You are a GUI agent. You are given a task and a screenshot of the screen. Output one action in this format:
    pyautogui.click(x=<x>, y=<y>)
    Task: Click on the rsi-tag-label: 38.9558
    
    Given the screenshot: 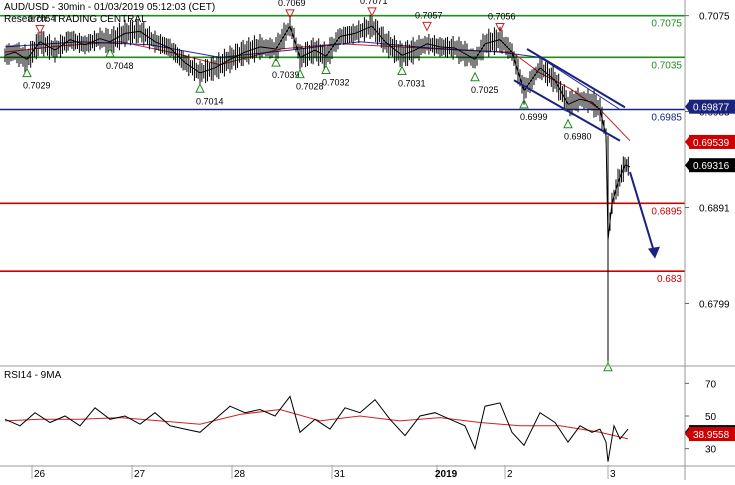 What is the action you would take?
    pyautogui.click(x=711, y=435)
    